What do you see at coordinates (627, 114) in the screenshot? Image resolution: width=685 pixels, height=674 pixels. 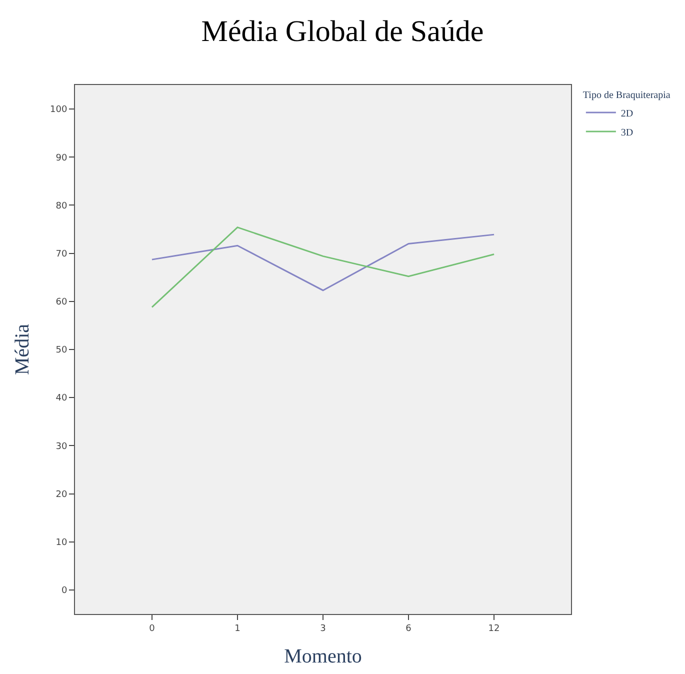 I see `legend-label: 2D` at bounding box center [627, 114].